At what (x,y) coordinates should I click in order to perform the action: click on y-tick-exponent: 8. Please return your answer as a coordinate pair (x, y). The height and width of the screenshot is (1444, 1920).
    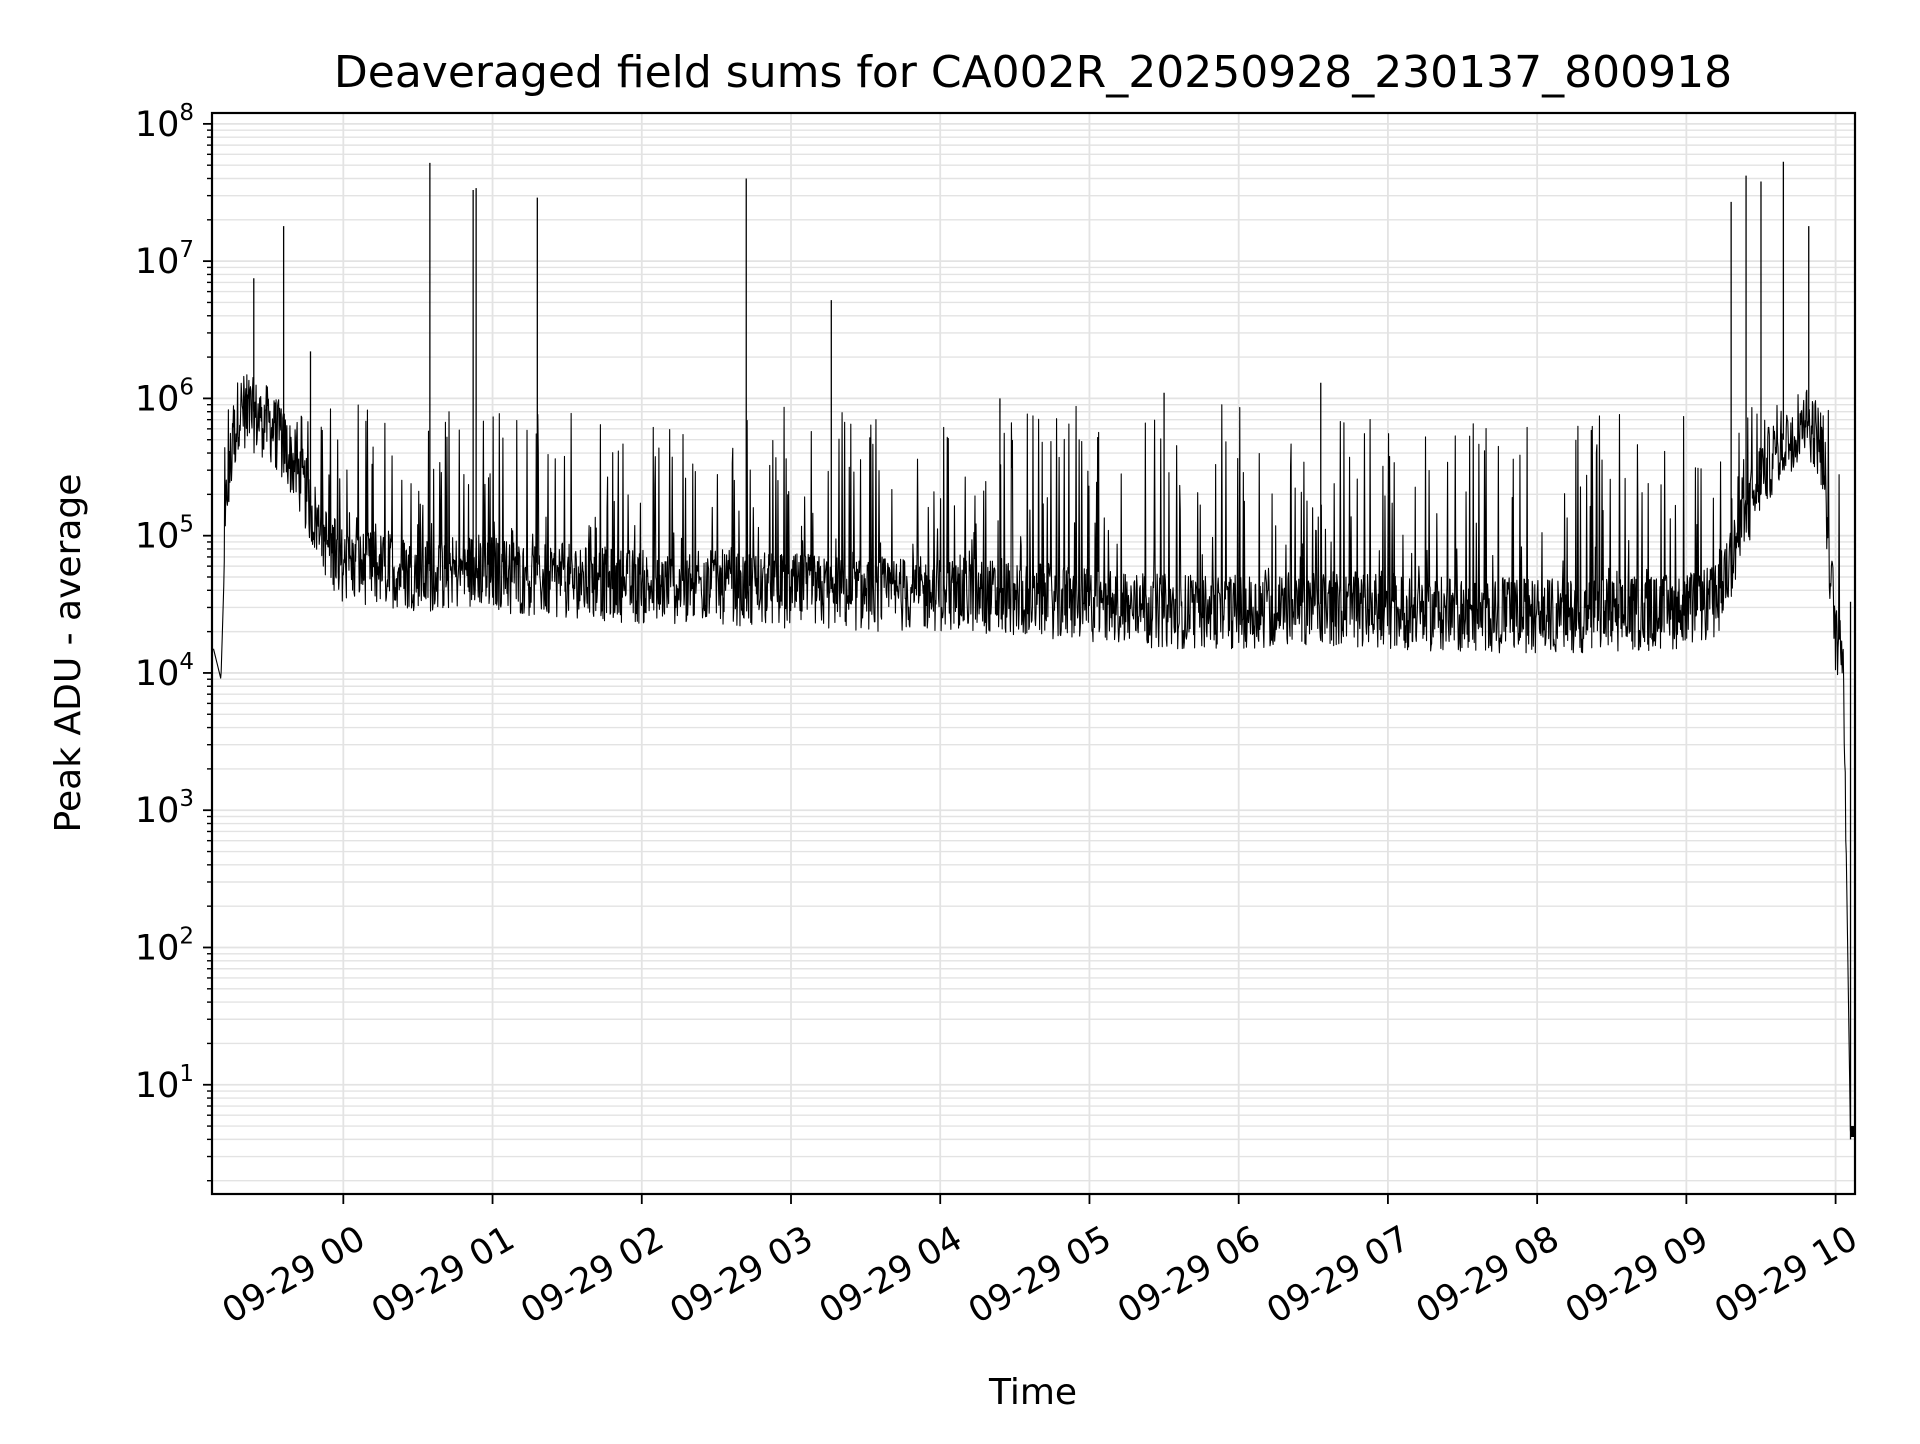
    Looking at the image, I should click on (186, 113).